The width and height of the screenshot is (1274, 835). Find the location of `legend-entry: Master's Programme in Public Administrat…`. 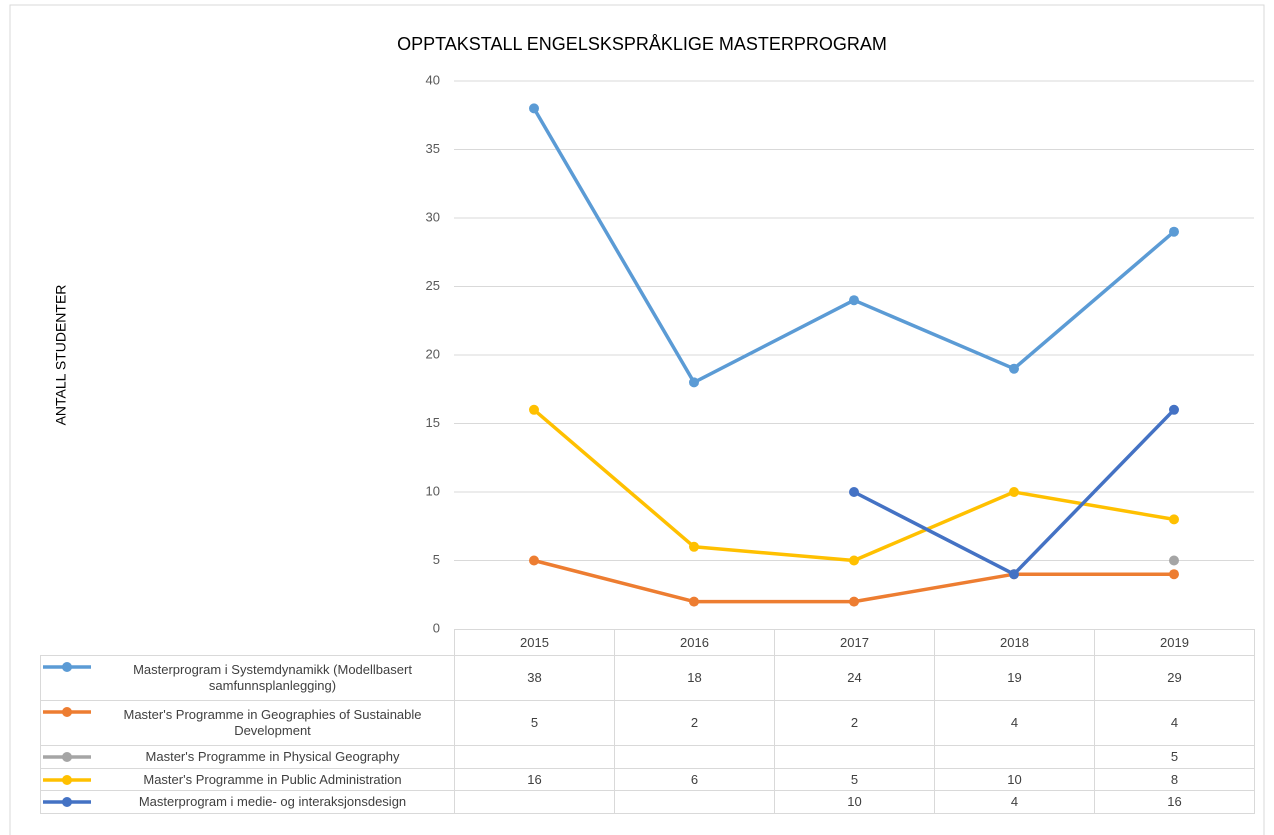

legend-entry: Master's Programme in Public Administrat… is located at coordinates (247, 779).